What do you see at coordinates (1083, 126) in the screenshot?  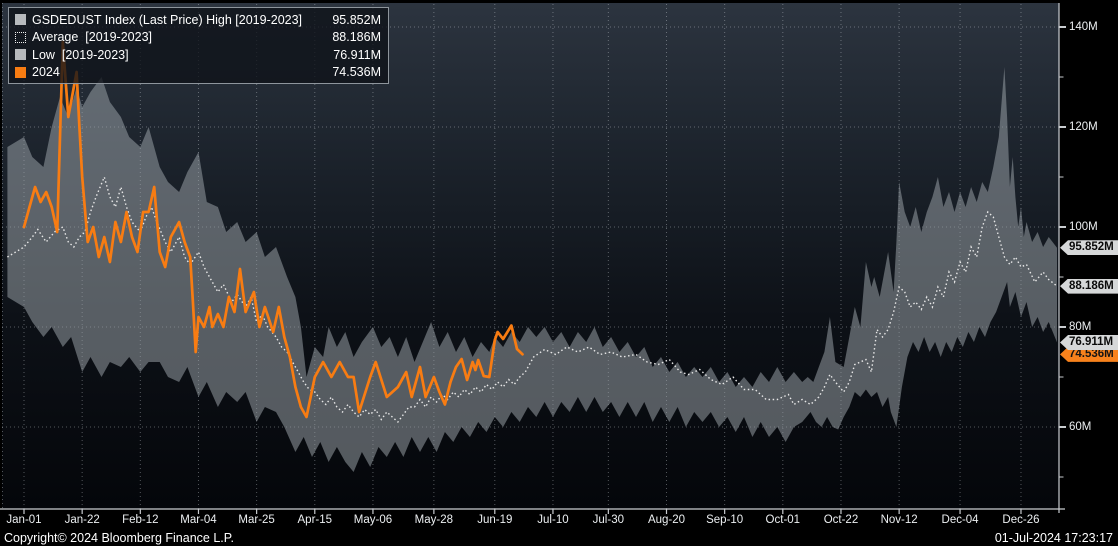 I see `y-axis-tick-label: 120M` at bounding box center [1083, 126].